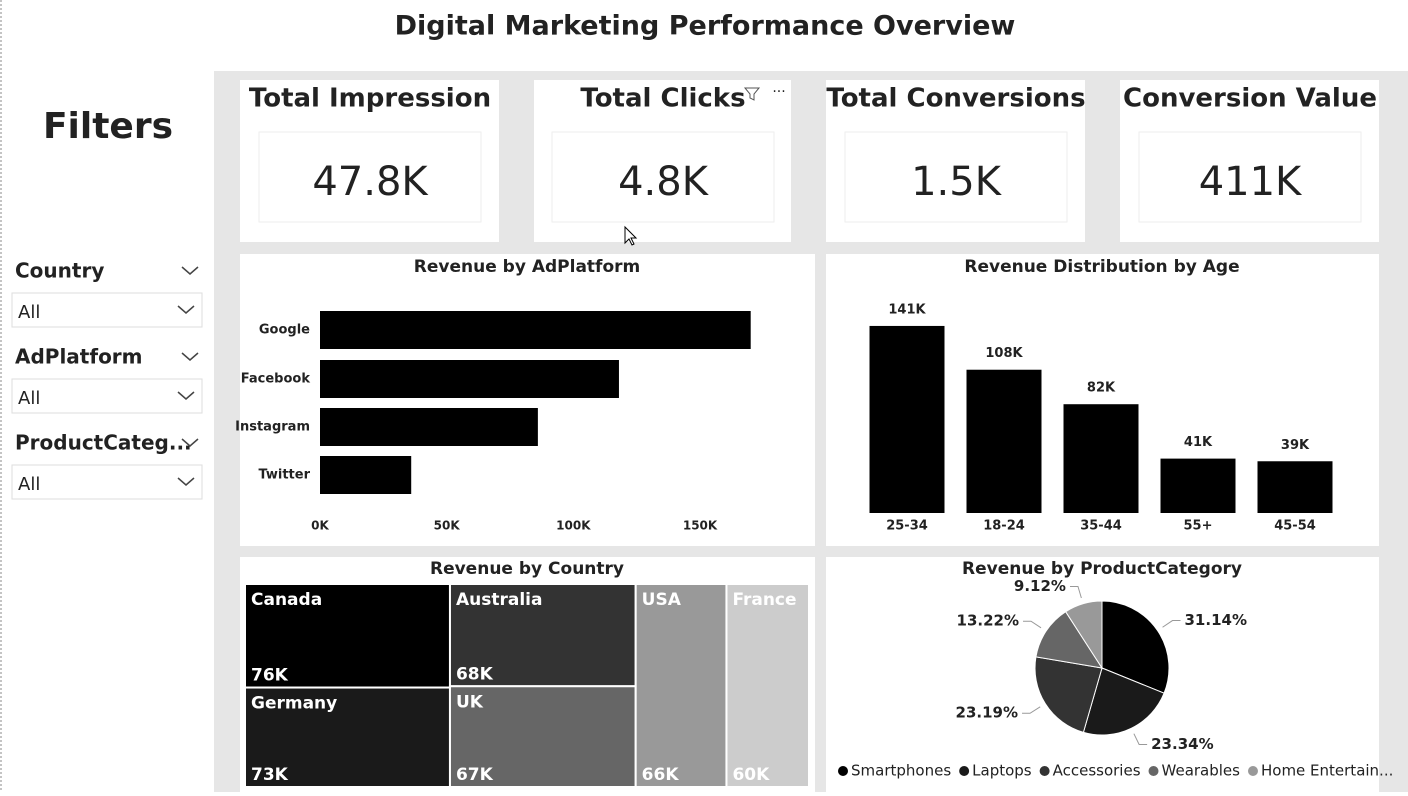  I want to click on tile-label: USA, so click(662, 600).